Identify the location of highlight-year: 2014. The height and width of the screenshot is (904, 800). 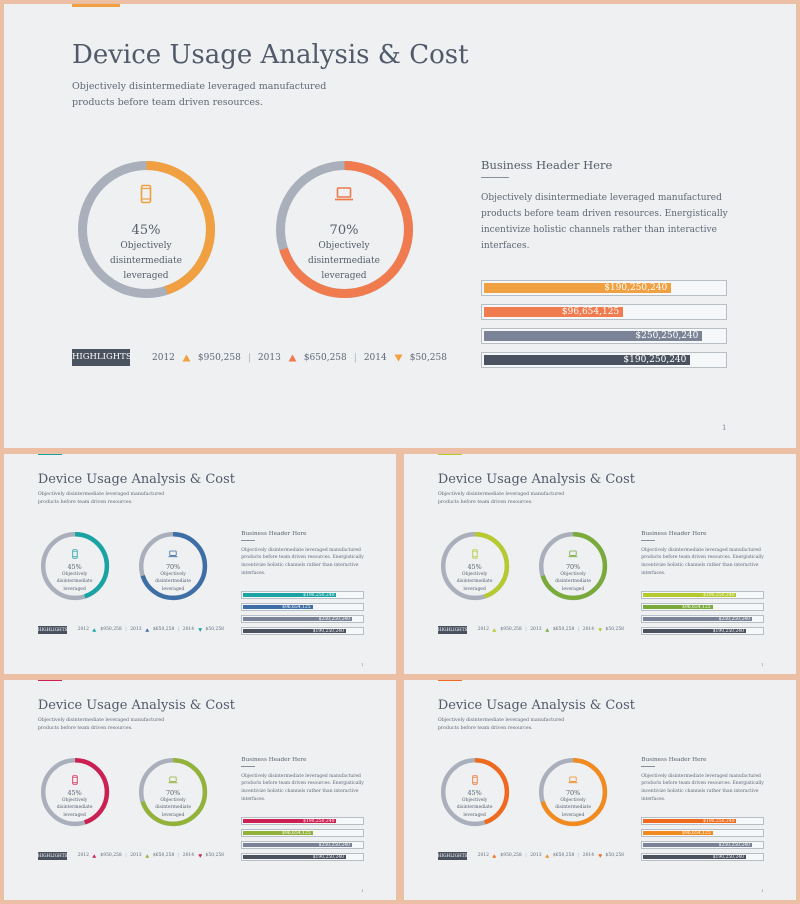
(188, 856).